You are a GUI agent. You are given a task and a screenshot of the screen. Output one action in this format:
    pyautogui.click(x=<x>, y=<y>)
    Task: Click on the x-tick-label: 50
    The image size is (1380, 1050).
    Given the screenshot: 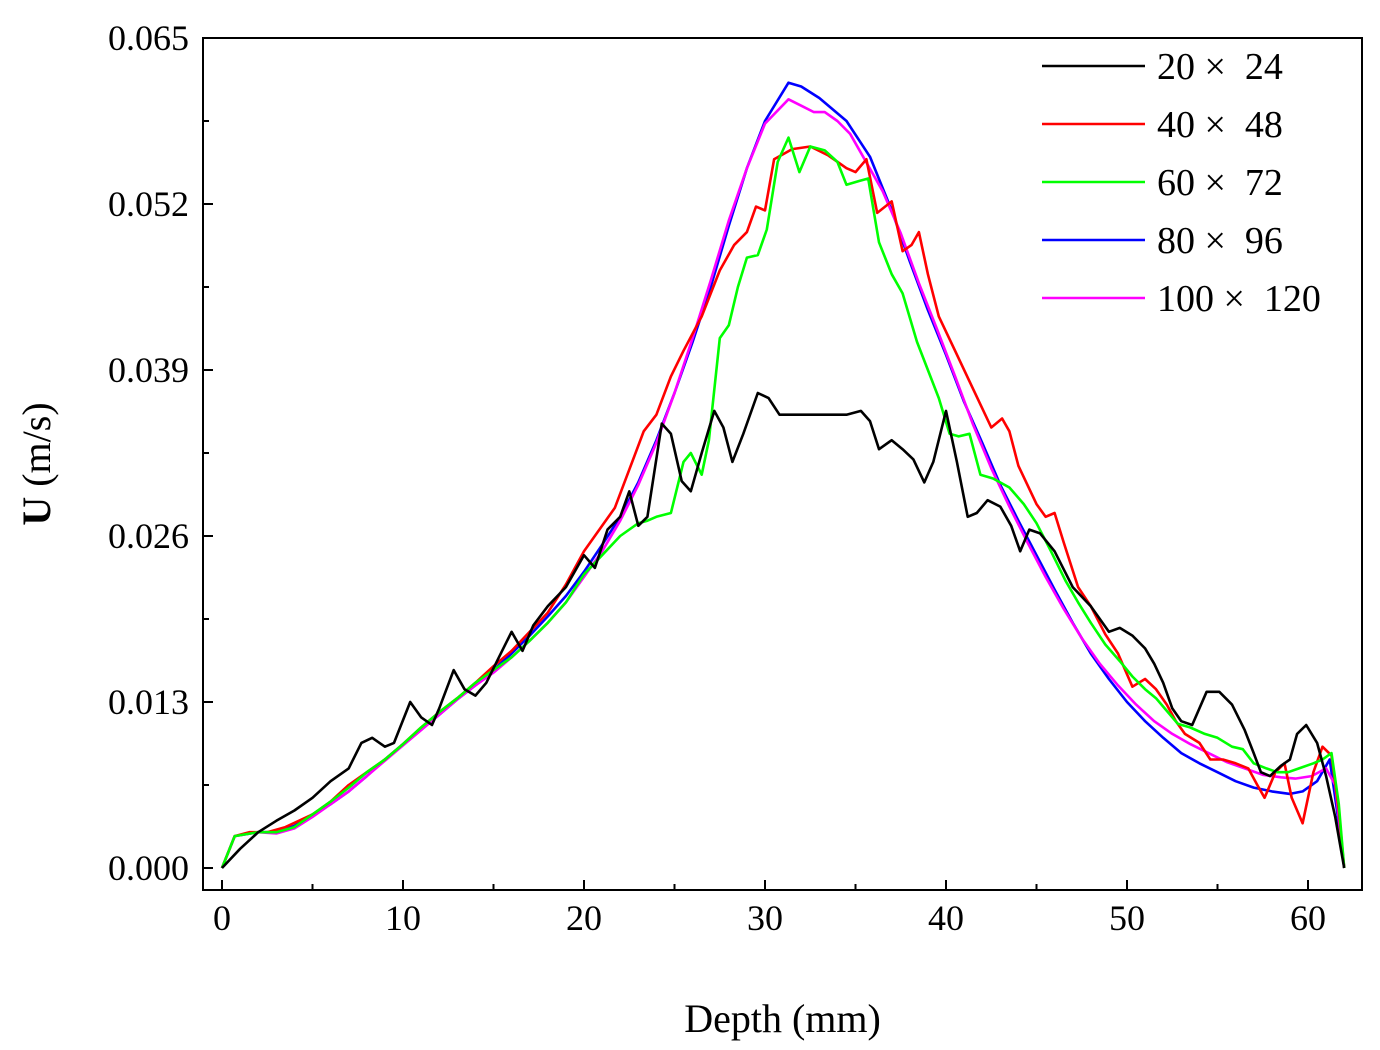 What is the action you would take?
    pyautogui.click(x=1127, y=918)
    